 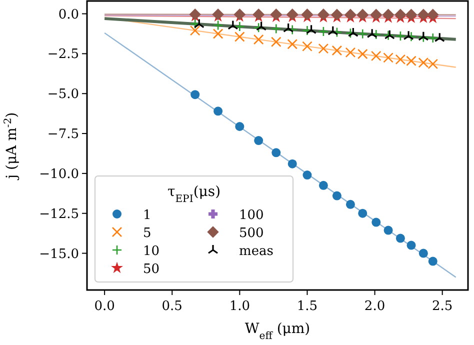 I want to click on legend-label: 50, so click(x=151, y=269).